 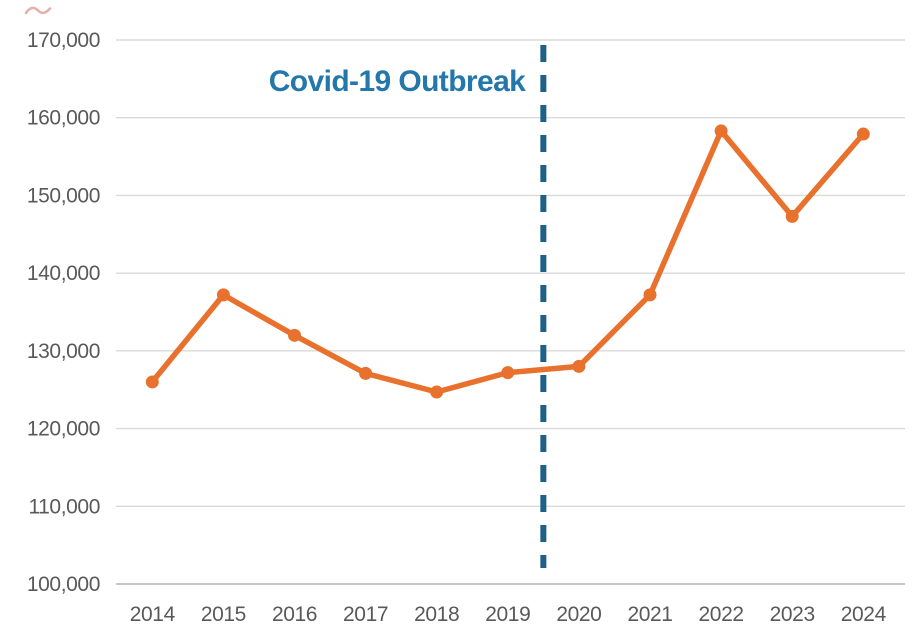 I want to click on y-axis-tick-label: 130,000, so click(x=63, y=351).